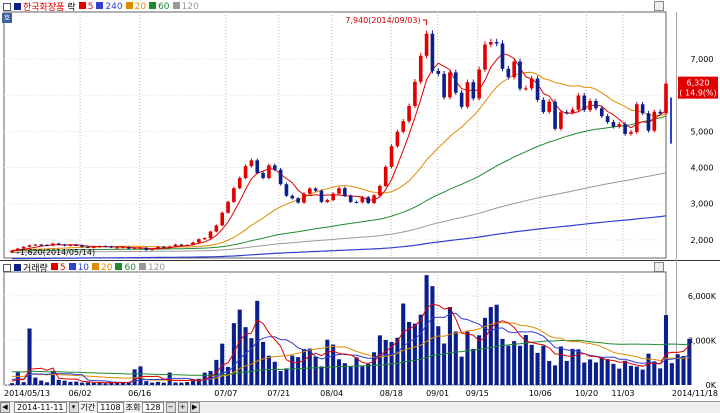 The width and height of the screenshot is (720, 413). Describe the element at coordinates (27, 393) in the screenshot. I see `x-tick-label: 2014/05/13` at that location.